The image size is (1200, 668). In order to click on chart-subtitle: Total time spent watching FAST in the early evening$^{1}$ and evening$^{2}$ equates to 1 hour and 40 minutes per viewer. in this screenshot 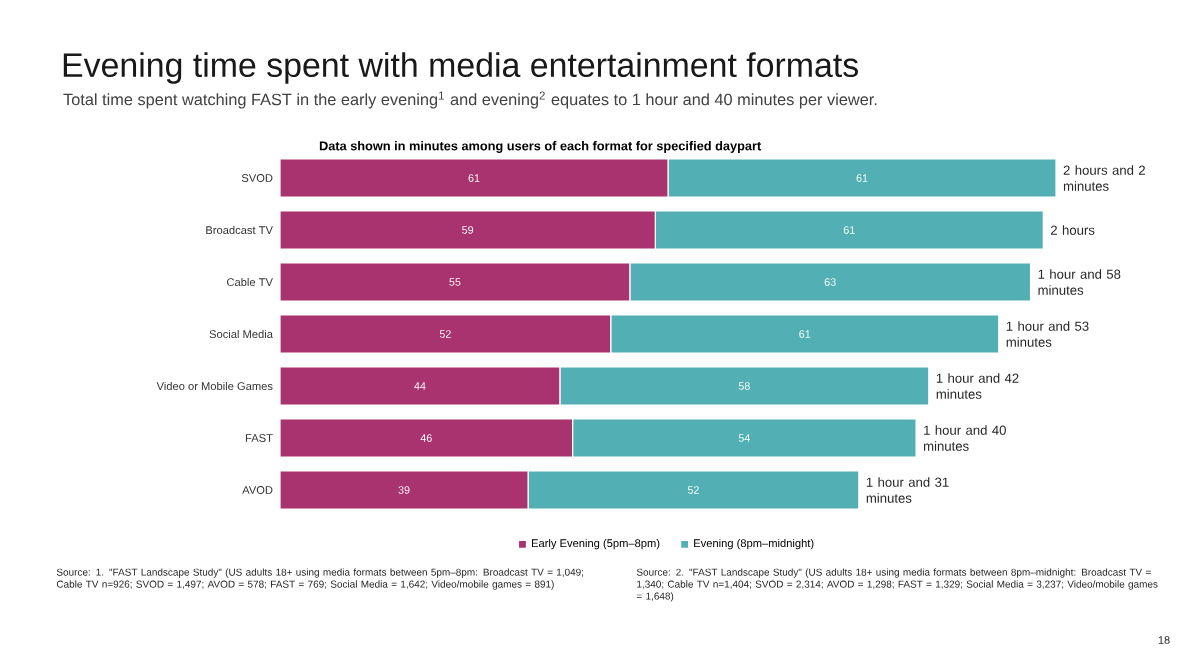, I will do `click(470, 100)`.